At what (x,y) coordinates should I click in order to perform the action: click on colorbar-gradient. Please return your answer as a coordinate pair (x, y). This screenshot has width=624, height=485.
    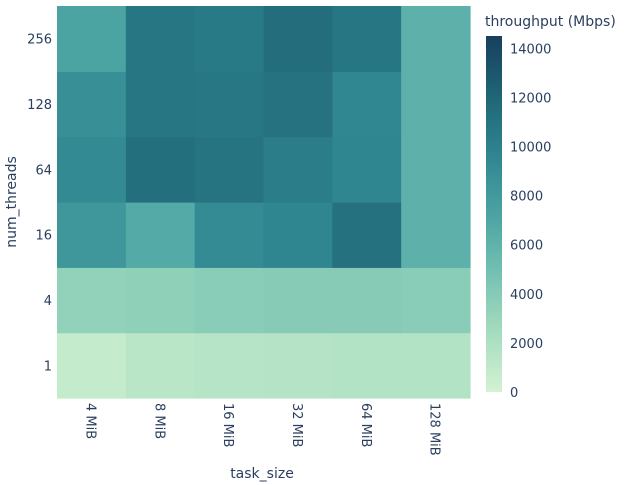
    Looking at the image, I should click on (494, 214).